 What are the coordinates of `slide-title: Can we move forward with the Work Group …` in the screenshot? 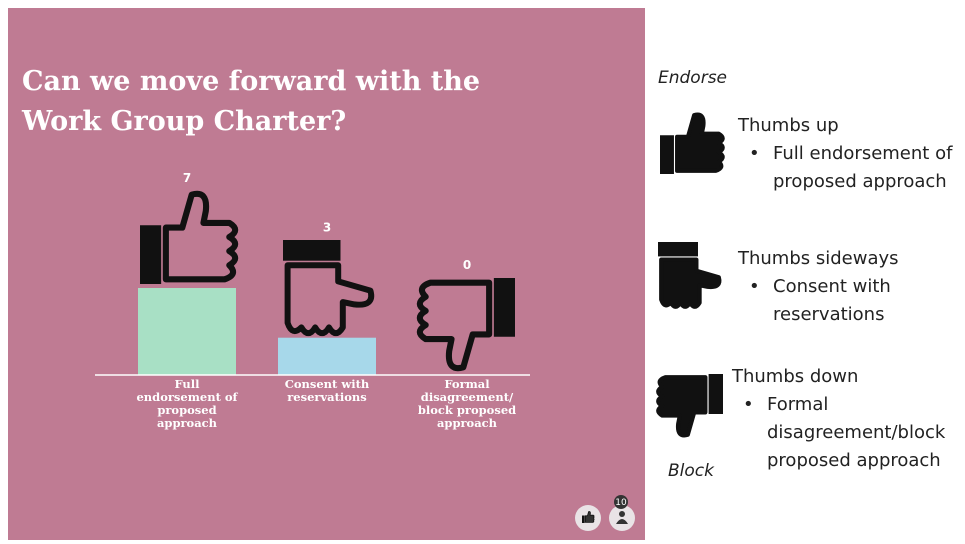 It's located at (251, 101).